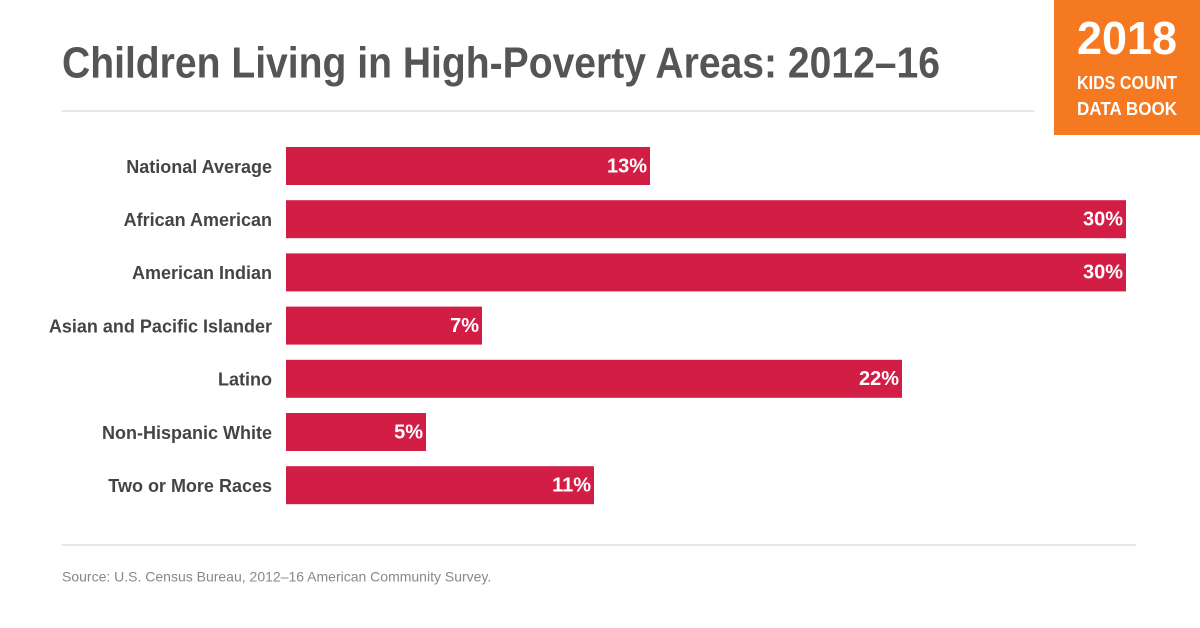 Image resolution: width=1200 pixels, height=628 pixels. I want to click on category-label: Two or More Races, so click(190, 486).